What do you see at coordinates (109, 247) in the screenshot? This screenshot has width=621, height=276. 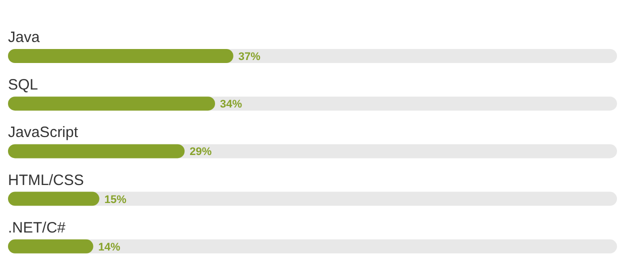 I see `data-label: 14%` at bounding box center [109, 247].